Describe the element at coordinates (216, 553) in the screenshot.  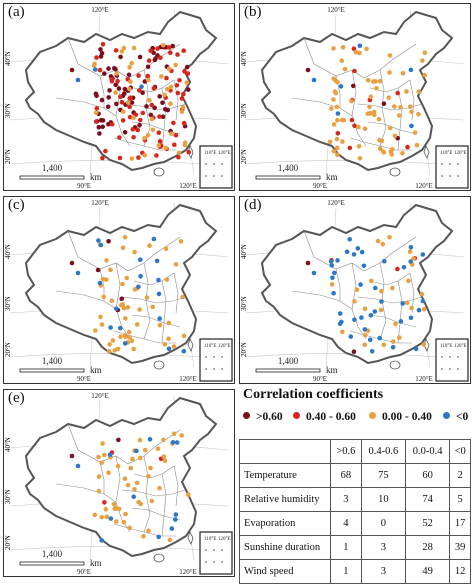
I see `inset-map-box` at that location.